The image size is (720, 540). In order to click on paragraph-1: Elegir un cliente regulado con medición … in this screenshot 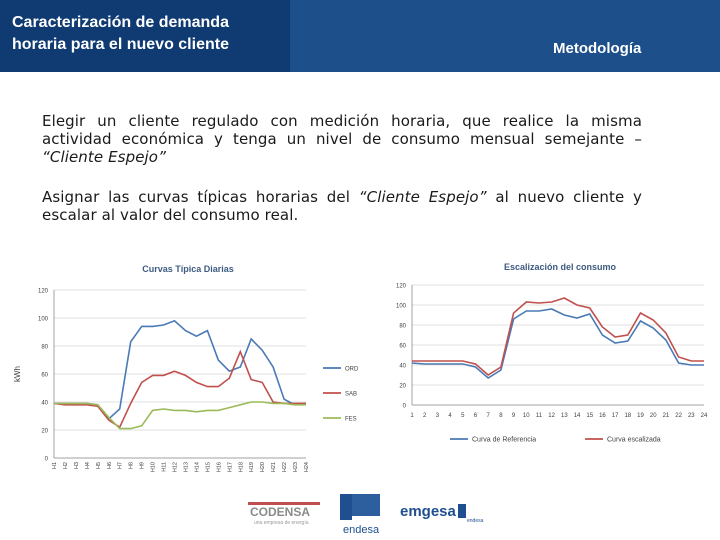, I will do `click(342, 139)`.